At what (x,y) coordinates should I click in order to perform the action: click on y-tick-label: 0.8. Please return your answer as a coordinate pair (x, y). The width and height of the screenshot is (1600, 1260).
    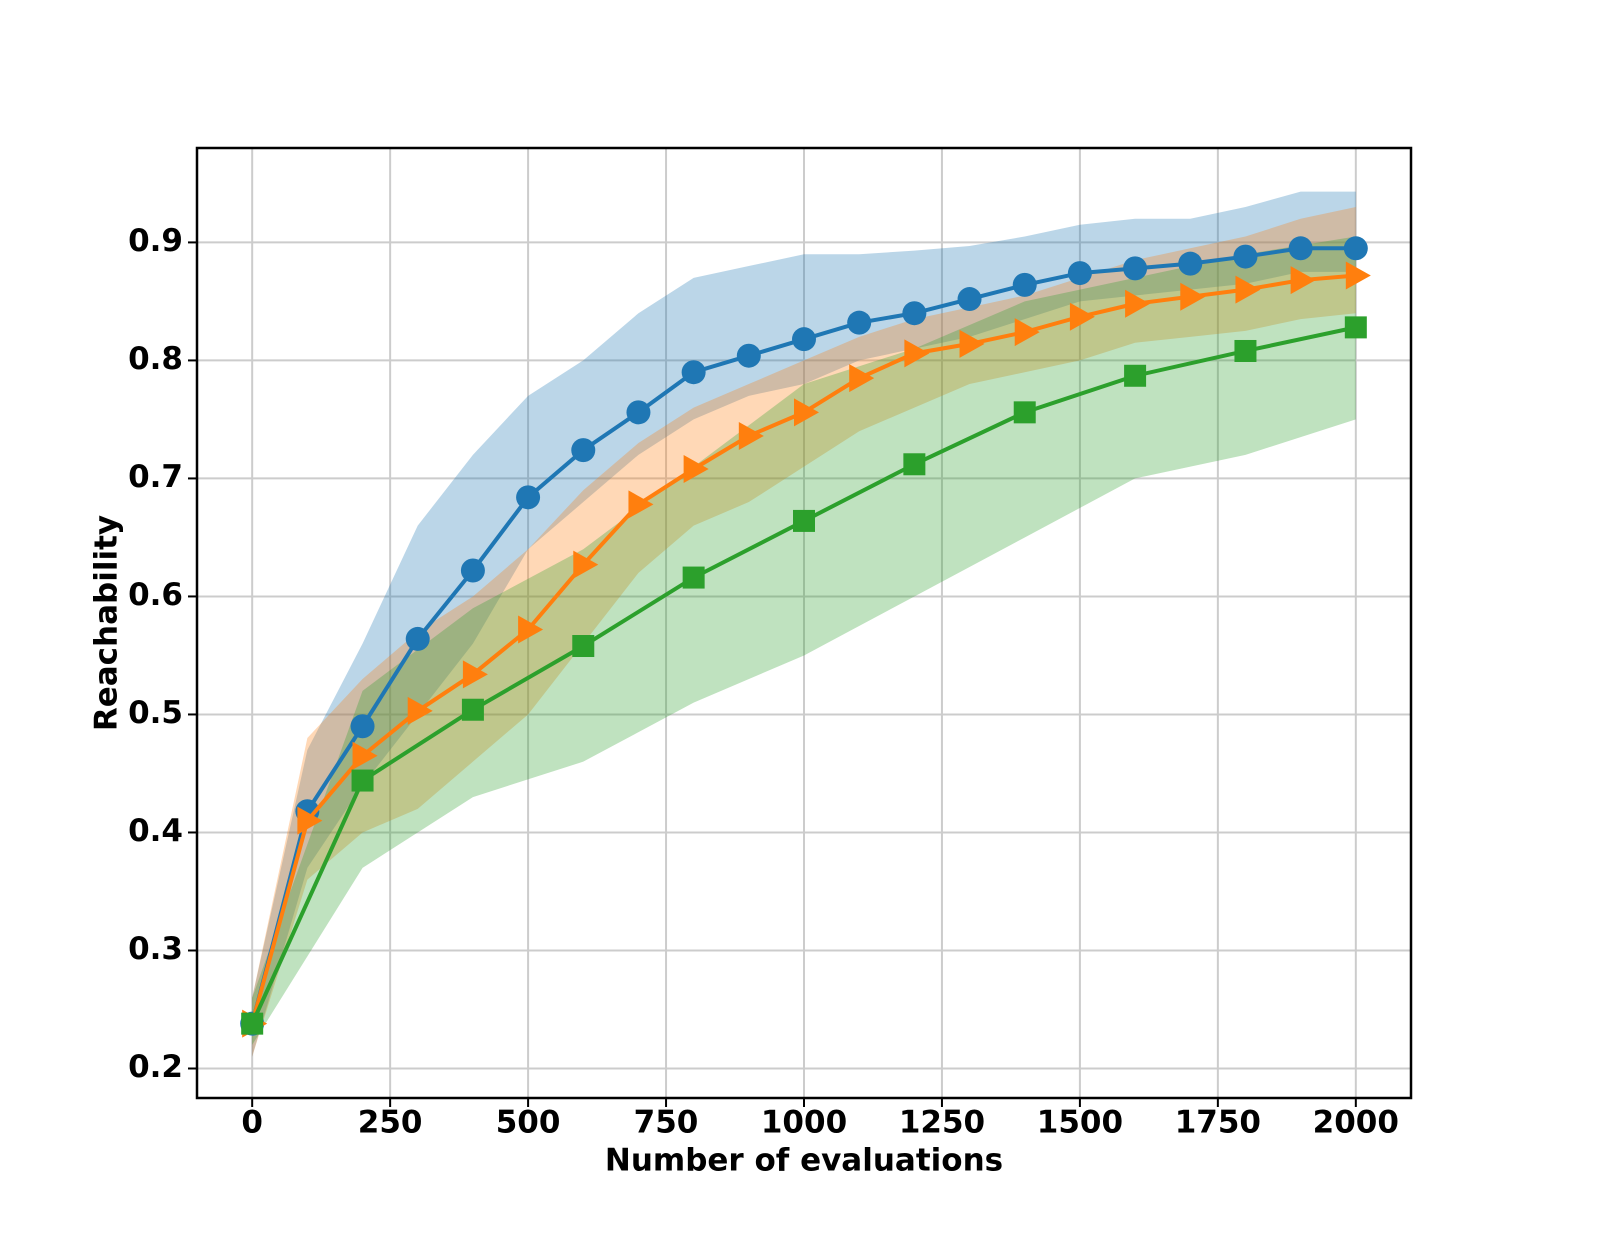
    Looking at the image, I should click on (155, 359).